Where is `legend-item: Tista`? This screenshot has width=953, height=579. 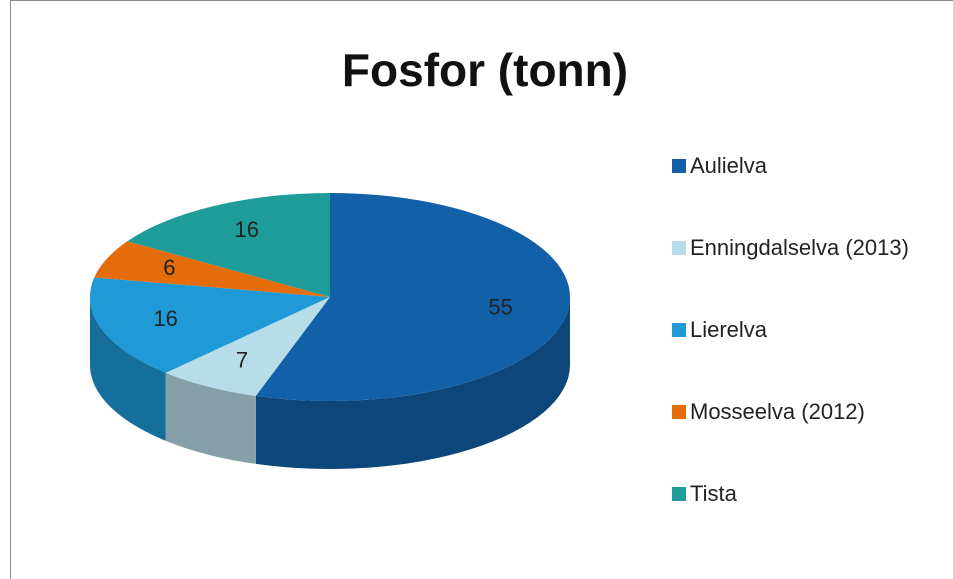 legend-item: Tista is located at coordinates (807, 494).